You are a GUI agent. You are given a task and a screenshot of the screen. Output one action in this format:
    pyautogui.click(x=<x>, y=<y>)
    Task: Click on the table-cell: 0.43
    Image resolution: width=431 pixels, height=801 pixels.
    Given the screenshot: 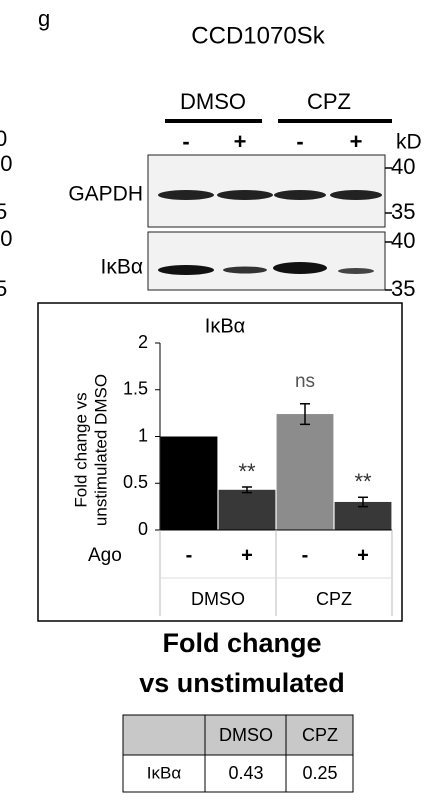 What is the action you would take?
    pyautogui.click(x=245, y=773)
    